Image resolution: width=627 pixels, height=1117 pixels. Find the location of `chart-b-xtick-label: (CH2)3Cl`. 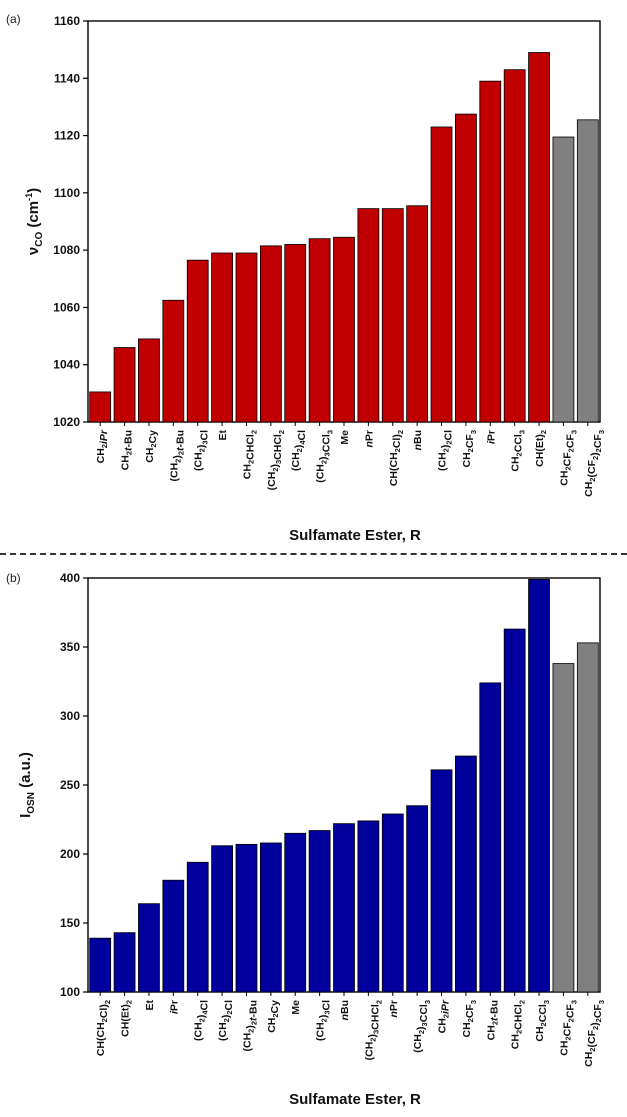

chart-b-xtick-label: (CH2)3Cl is located at coordinates (324, 1020).